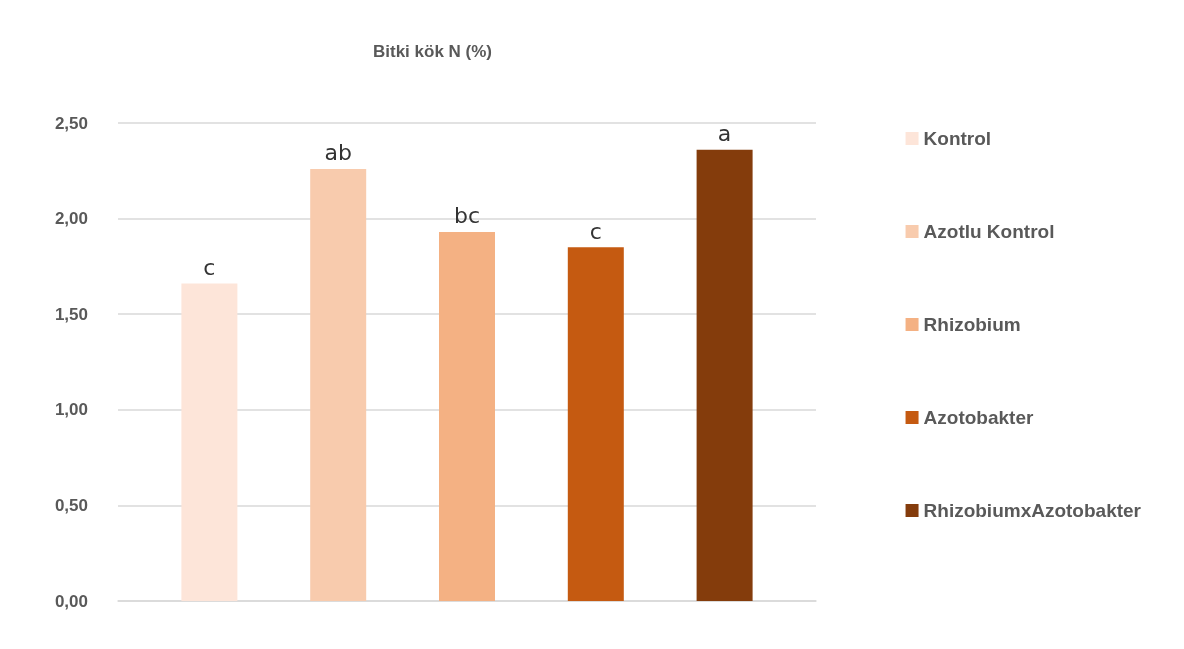 The width and height of the screenshot is (1184, 649). I want to click on data-label: a, so click(724, 134).